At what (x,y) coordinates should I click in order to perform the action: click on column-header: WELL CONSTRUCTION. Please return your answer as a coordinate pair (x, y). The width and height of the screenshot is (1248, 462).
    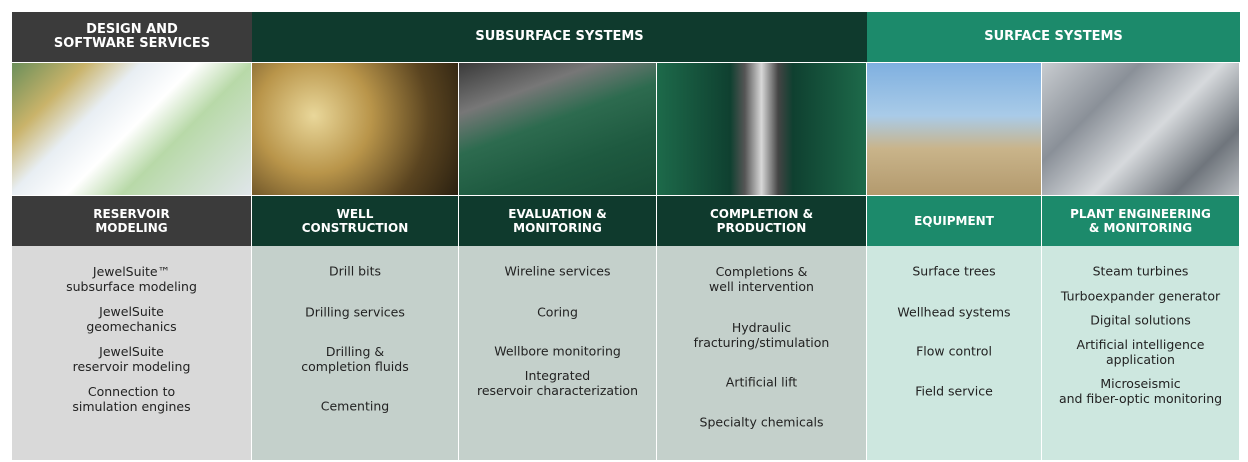
    Looking at the image, I should click on (355, 220).